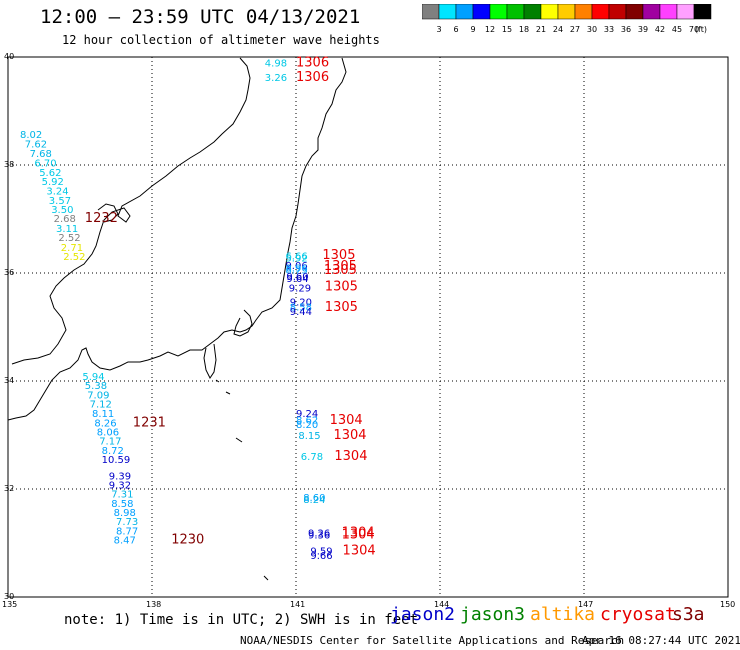 The image size is (740, 650). What do you see at coordinates (9, 272) in the screenshot?
I see `latitude-label: 36` at bounding box center [9, 272].